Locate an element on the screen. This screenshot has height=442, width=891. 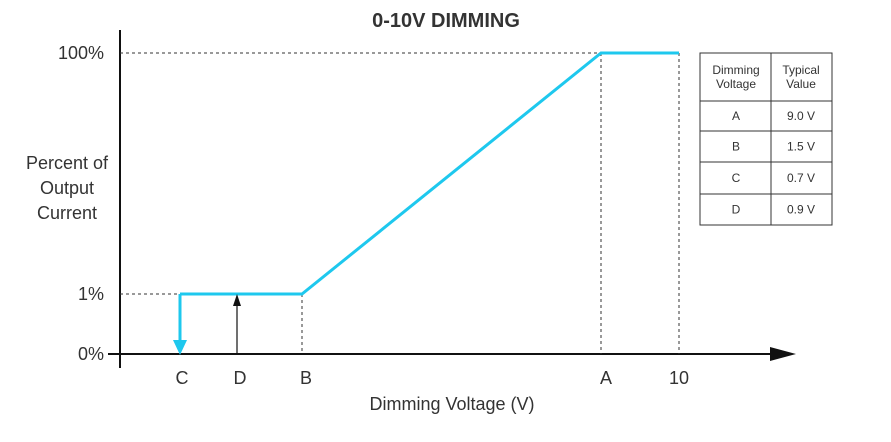
table-header: Value is located at coordinates (801, 84).